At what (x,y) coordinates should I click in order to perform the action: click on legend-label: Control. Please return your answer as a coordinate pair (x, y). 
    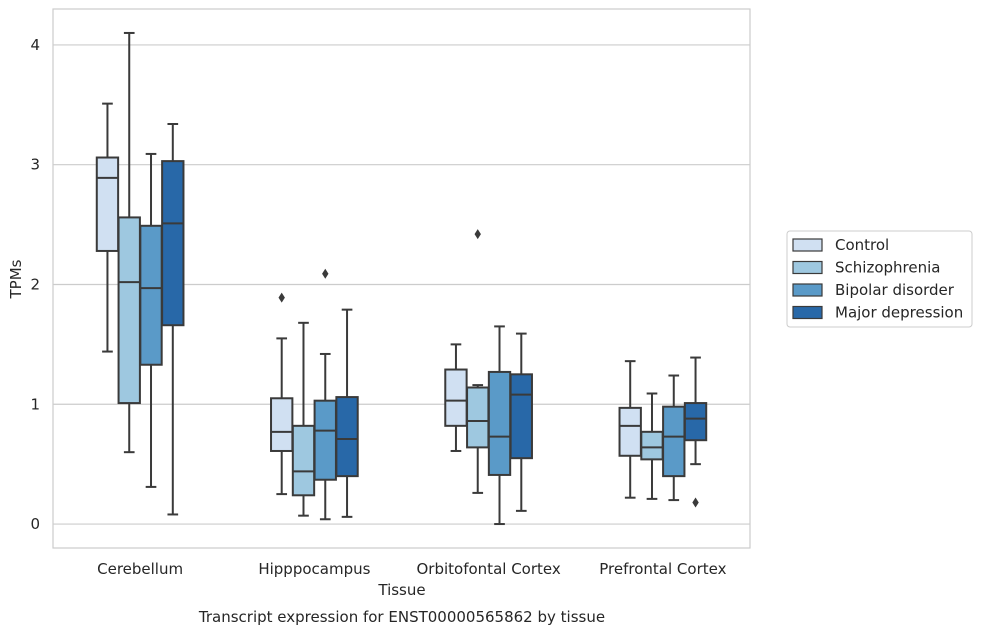
    Looking at the image, I should click on (862, 245).